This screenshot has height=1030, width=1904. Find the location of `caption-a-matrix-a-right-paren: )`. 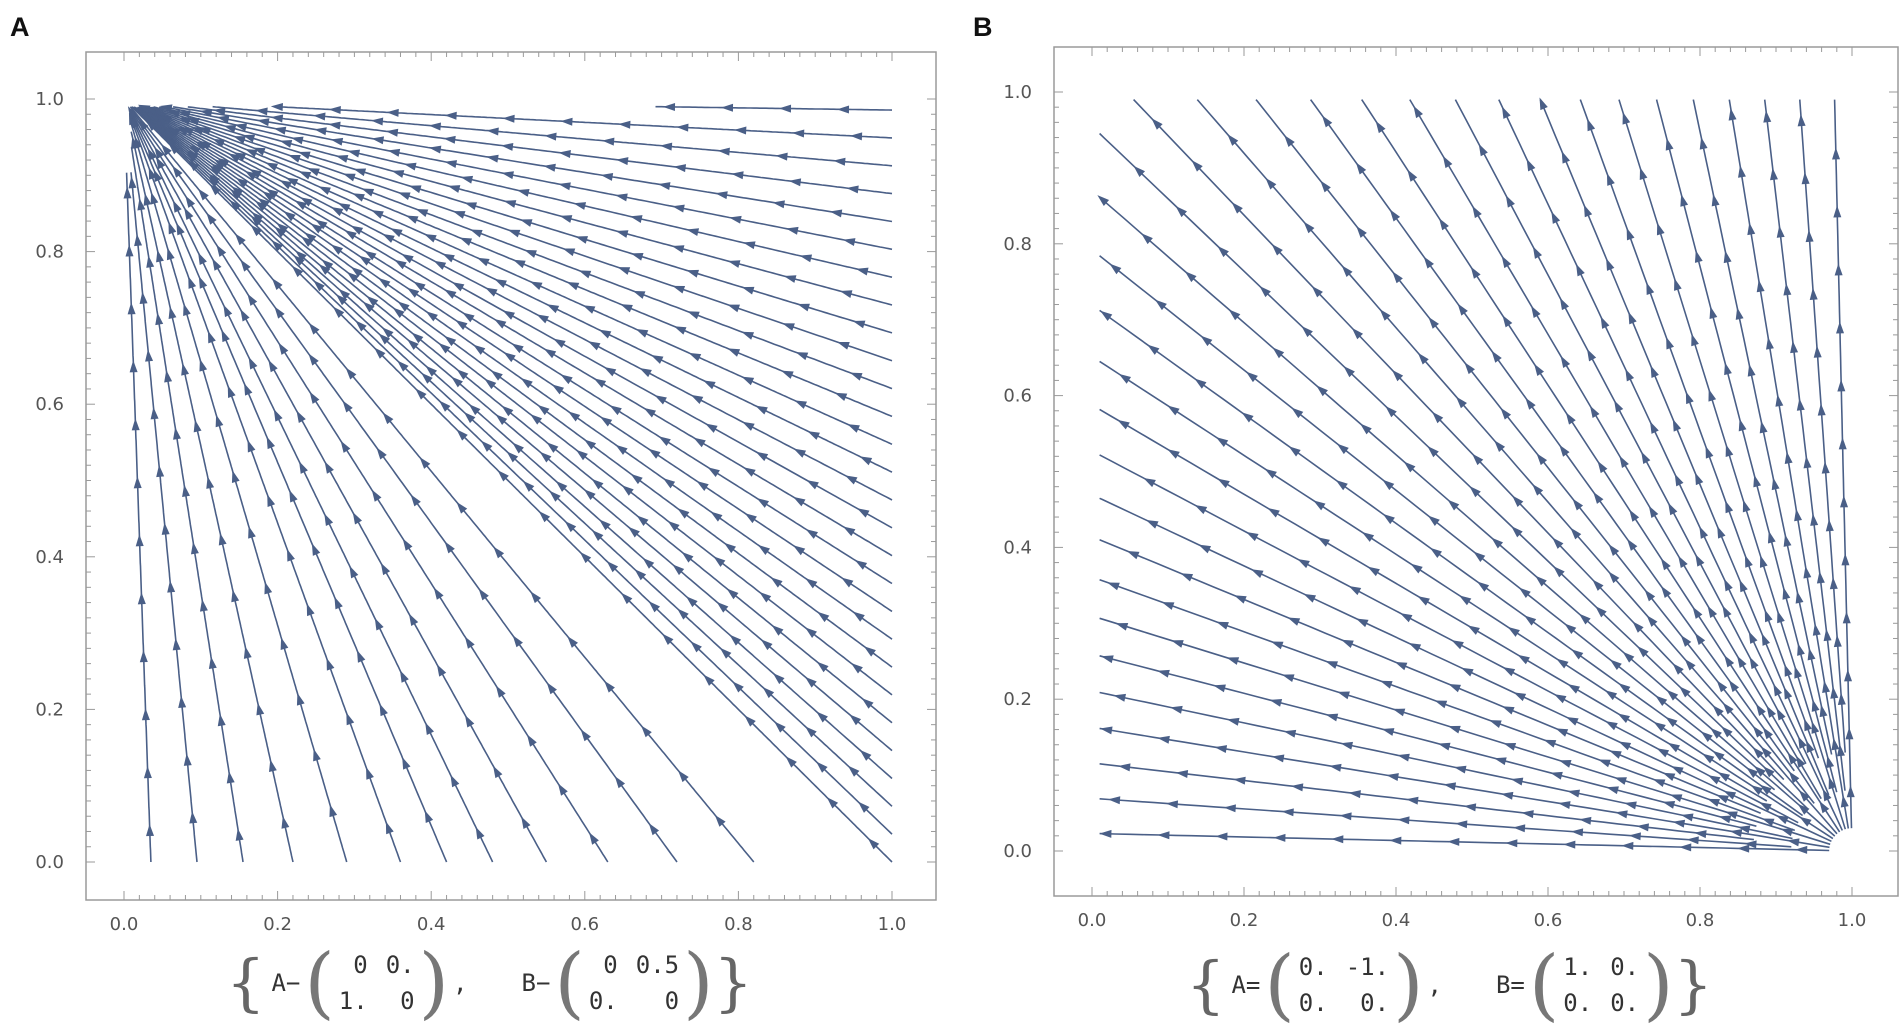

caption-a-matrix-a-right-paren: ) is located at coordinates (434, 983).